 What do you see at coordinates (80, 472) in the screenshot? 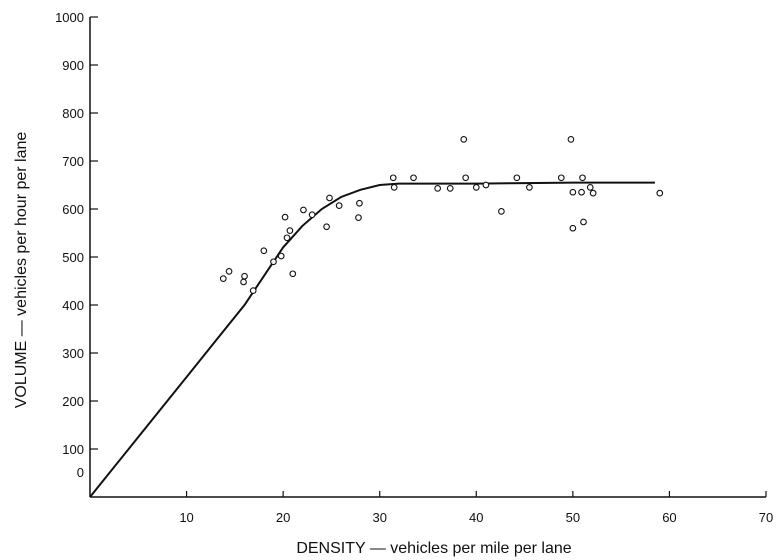
I see `y-tick-label: 0` at bounding box center [80, 472].